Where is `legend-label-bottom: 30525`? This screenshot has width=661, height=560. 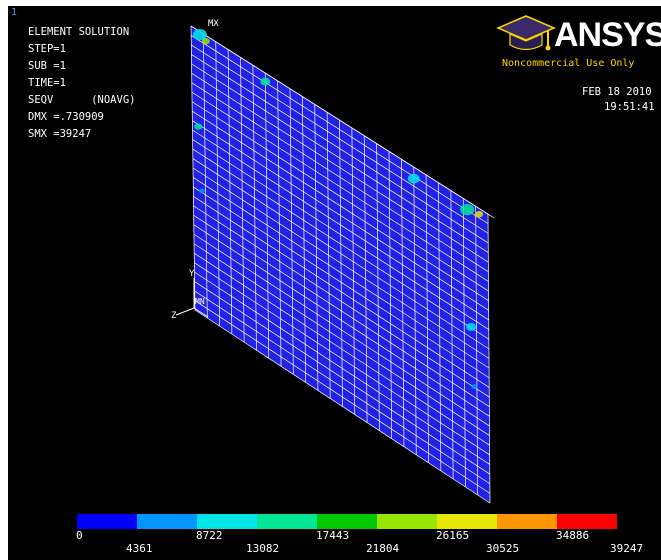
legend-label-bottom: 30525 is located at coordinates (503, 548).